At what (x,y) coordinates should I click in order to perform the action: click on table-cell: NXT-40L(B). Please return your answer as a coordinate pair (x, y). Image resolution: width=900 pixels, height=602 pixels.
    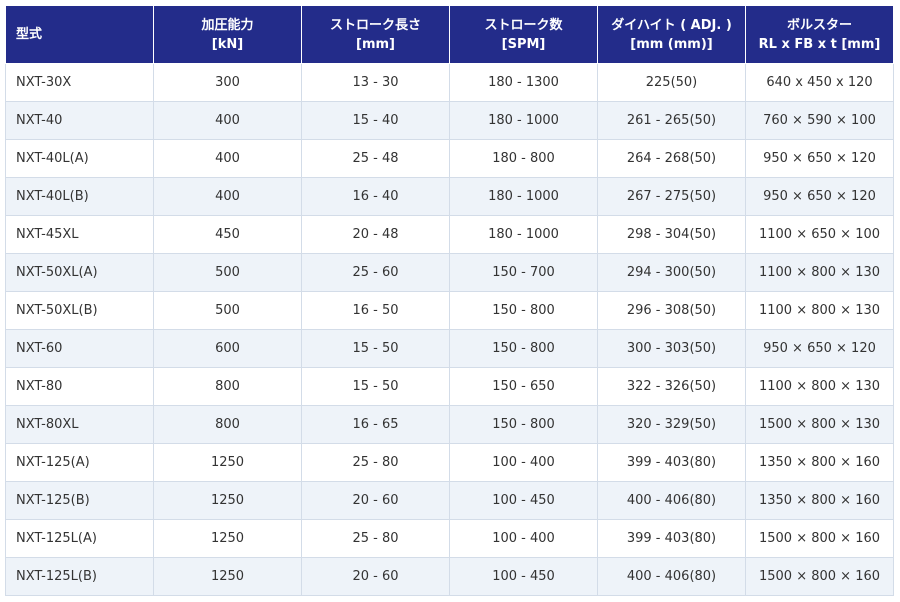
    Looking at the image, I should click on (79, 196).